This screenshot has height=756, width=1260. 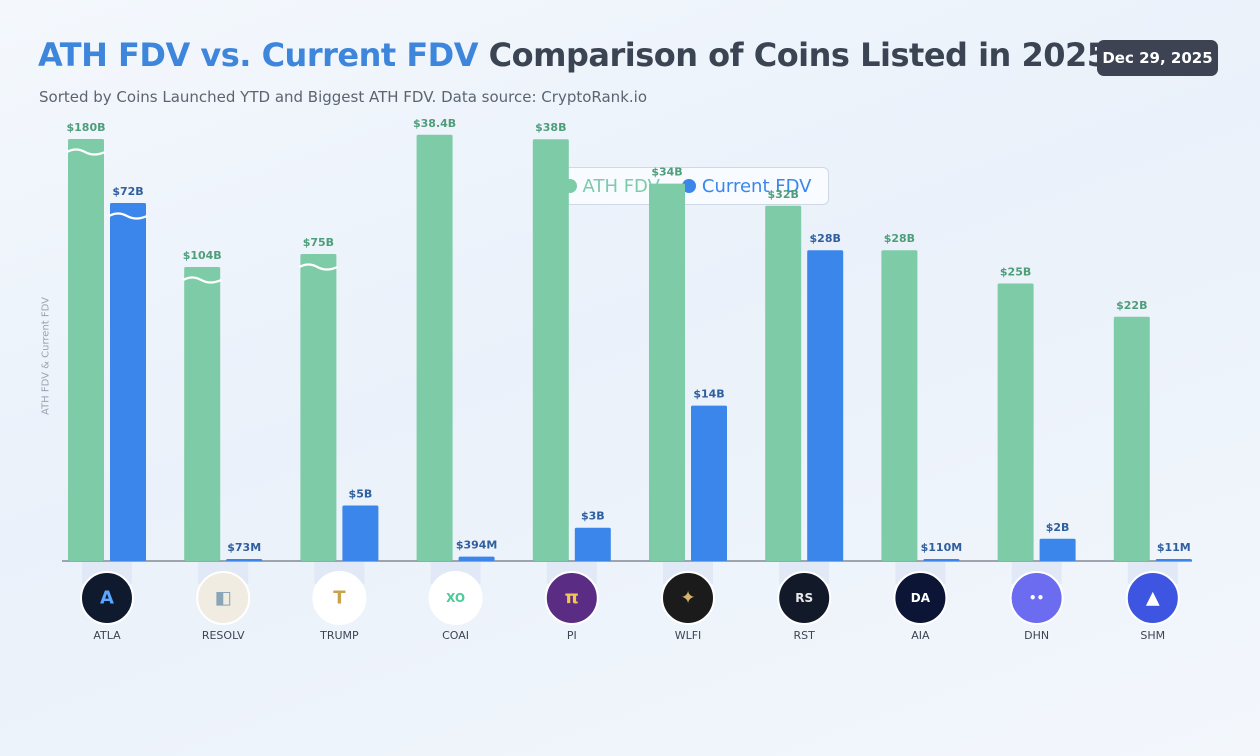 I want to click on chart-legend: ATH FDV Current FDV, so click(x=687, y=186).